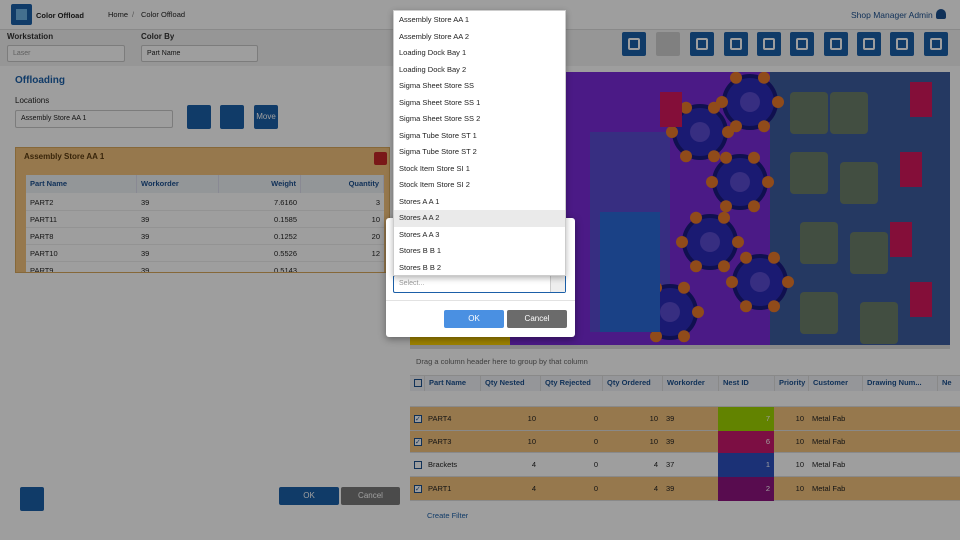 The image size is (960, 540). Describe the element at coordinates (440, 102) in the screenshot. I see `dropdown-option: Sigma Sheet Store SS 1` at that location.